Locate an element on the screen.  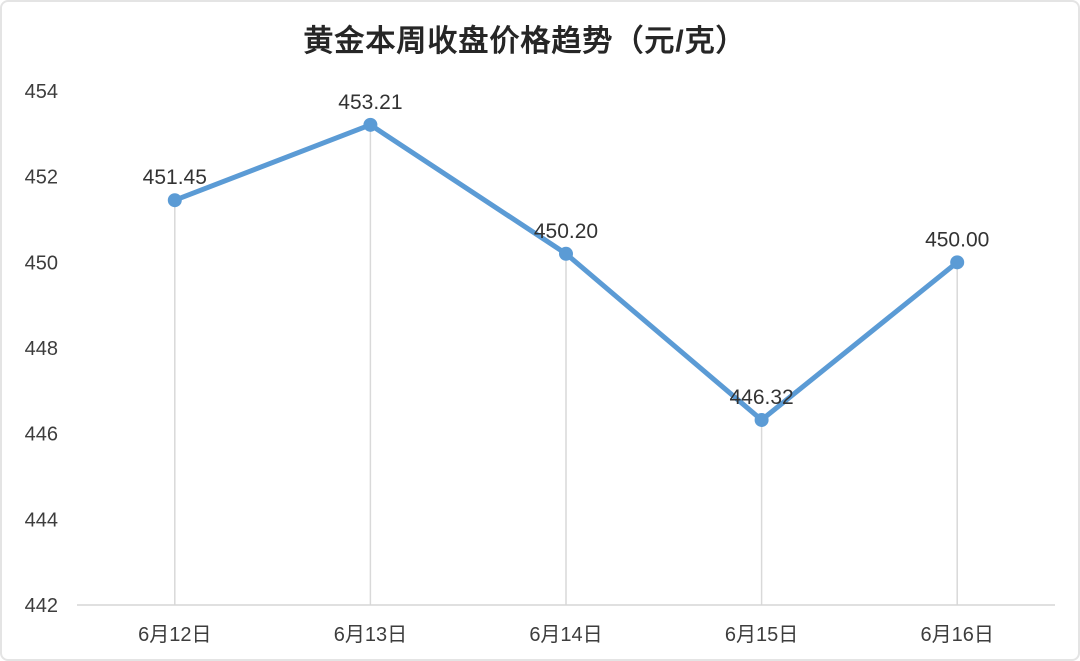
chart-title: 黄金本周收盘价格趋势（元/克） is located at coordinates (525, 41).